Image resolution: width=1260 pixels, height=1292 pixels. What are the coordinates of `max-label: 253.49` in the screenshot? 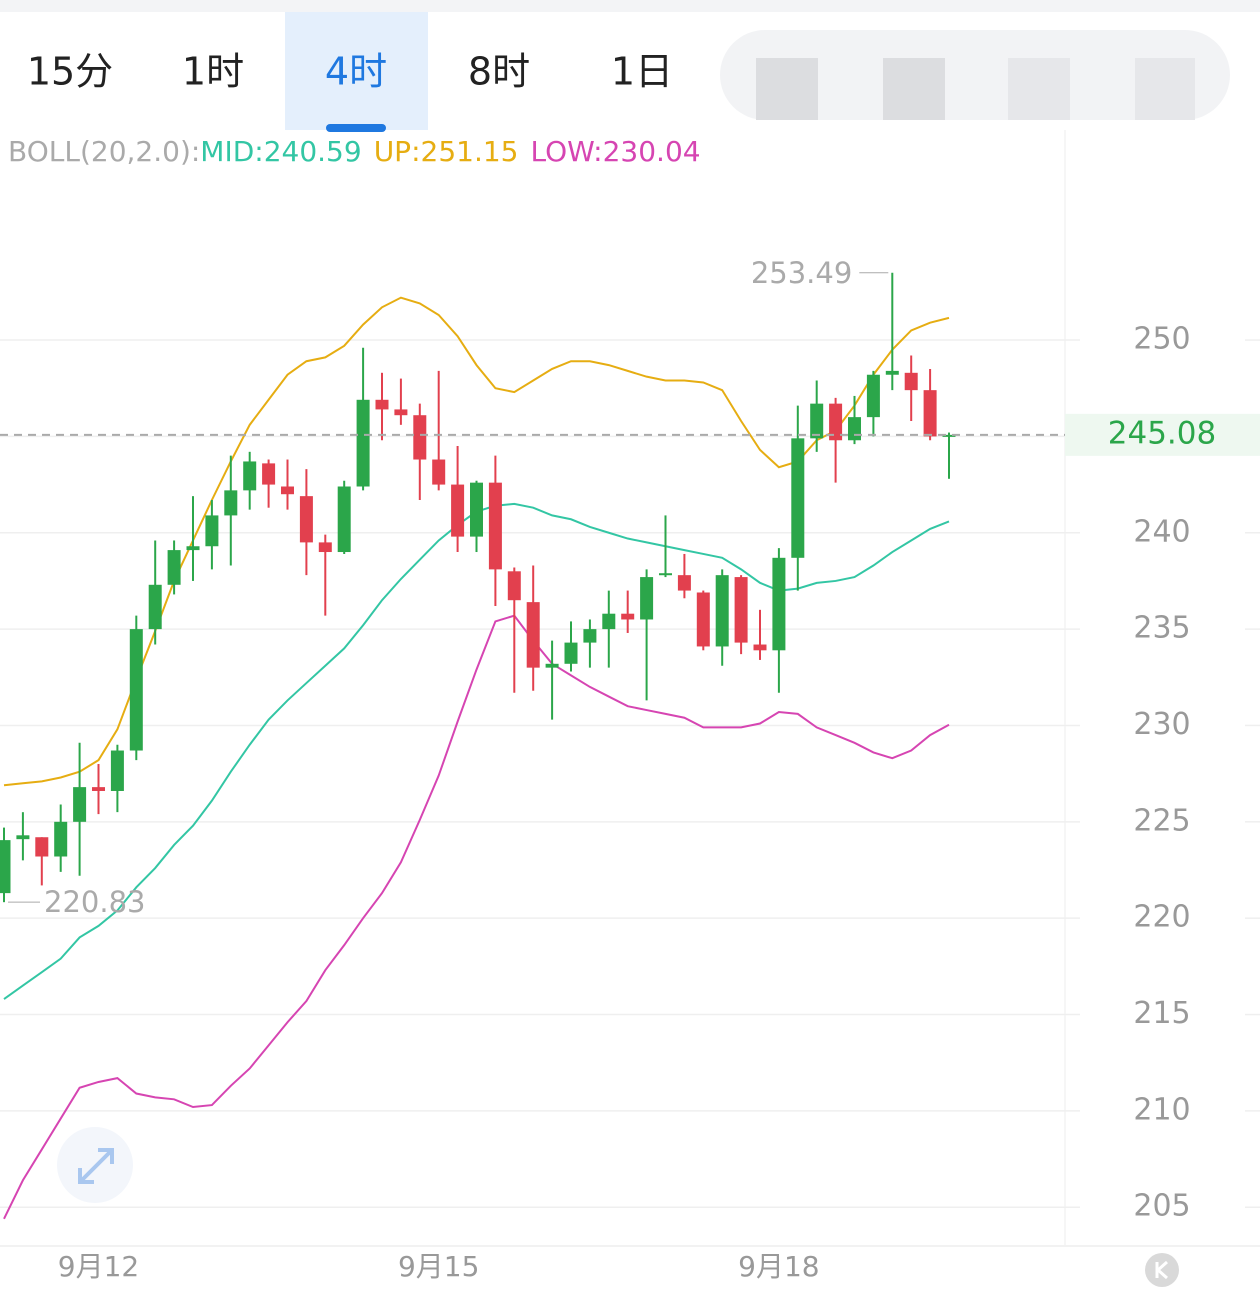 It's located at (801, 273).